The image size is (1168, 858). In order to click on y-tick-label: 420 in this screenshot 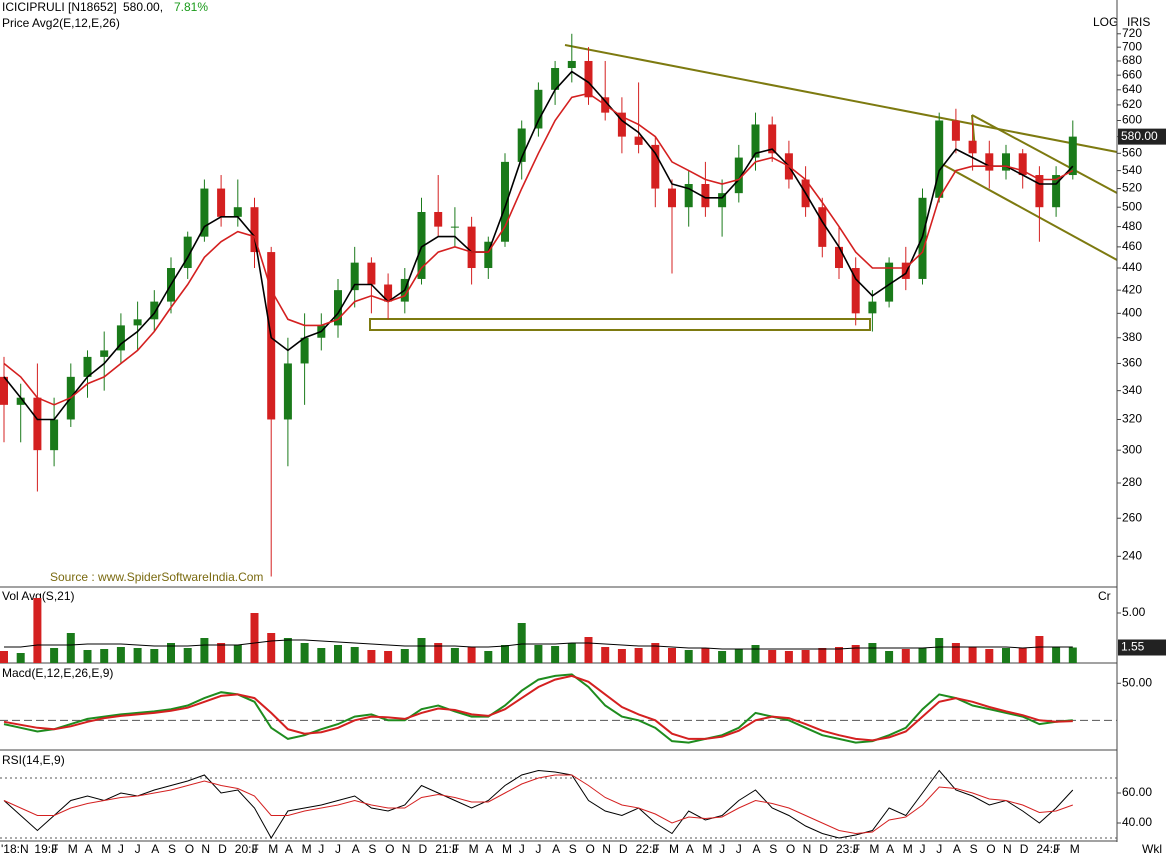, I will do `click(1132, 289)`.